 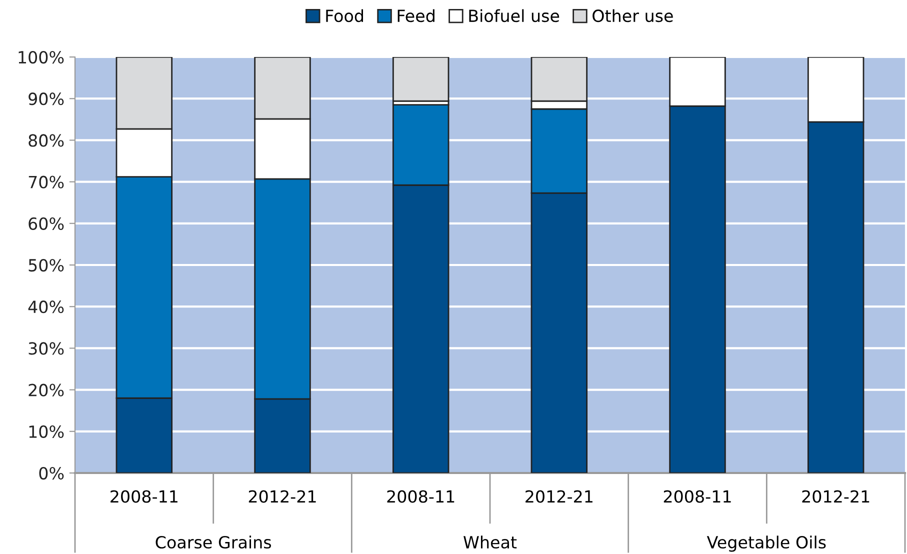 I want to click on text: Coarse Grains, so click(x=214, y=542).